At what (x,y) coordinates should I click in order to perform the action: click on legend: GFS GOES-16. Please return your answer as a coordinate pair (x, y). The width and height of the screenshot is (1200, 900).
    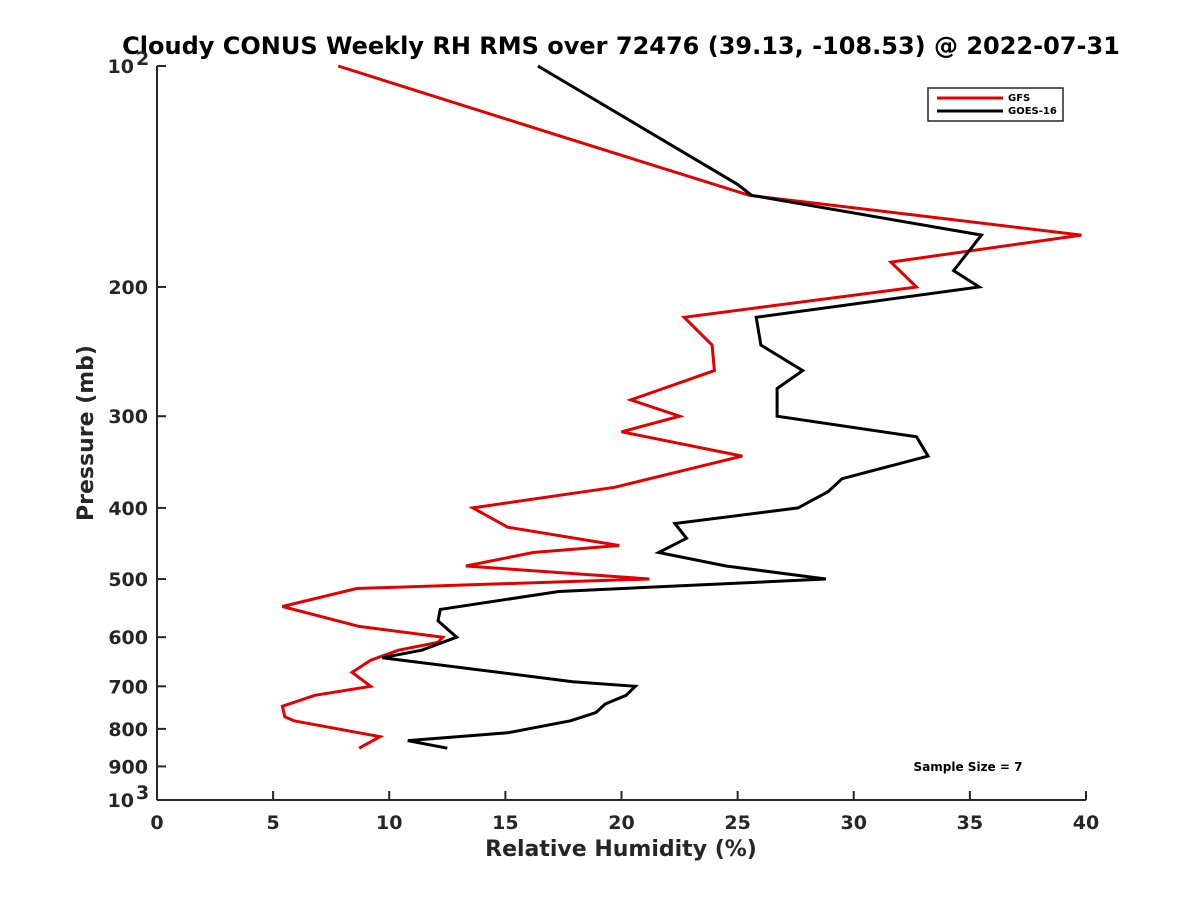
    Looking at the image, I should click on (995, 104).